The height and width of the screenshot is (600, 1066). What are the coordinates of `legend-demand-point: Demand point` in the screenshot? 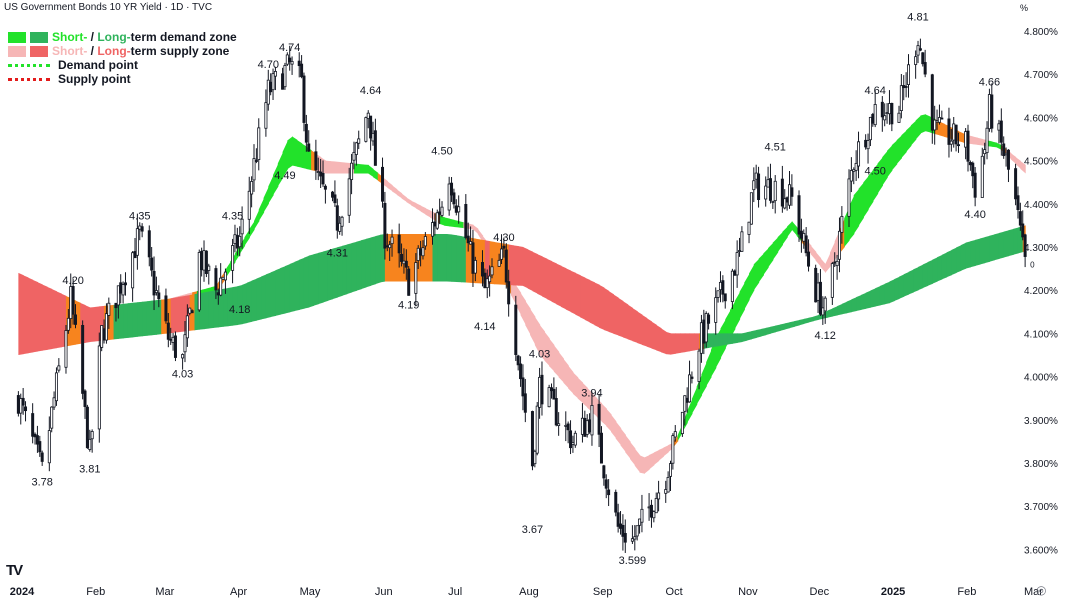 It's located at (122, 65).